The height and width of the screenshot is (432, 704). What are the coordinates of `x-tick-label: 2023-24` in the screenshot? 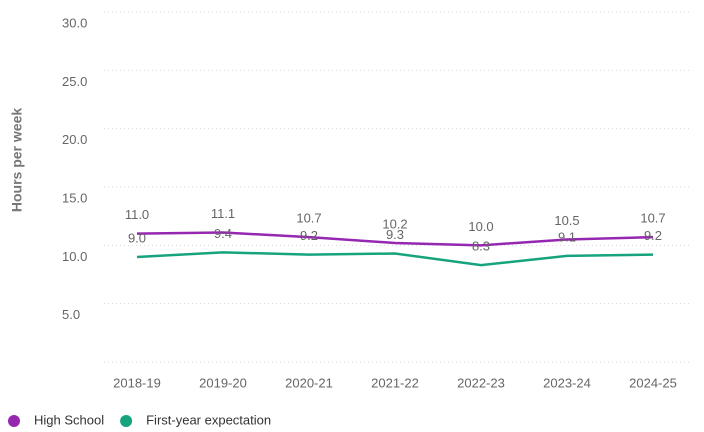 It's located at (567, 382).